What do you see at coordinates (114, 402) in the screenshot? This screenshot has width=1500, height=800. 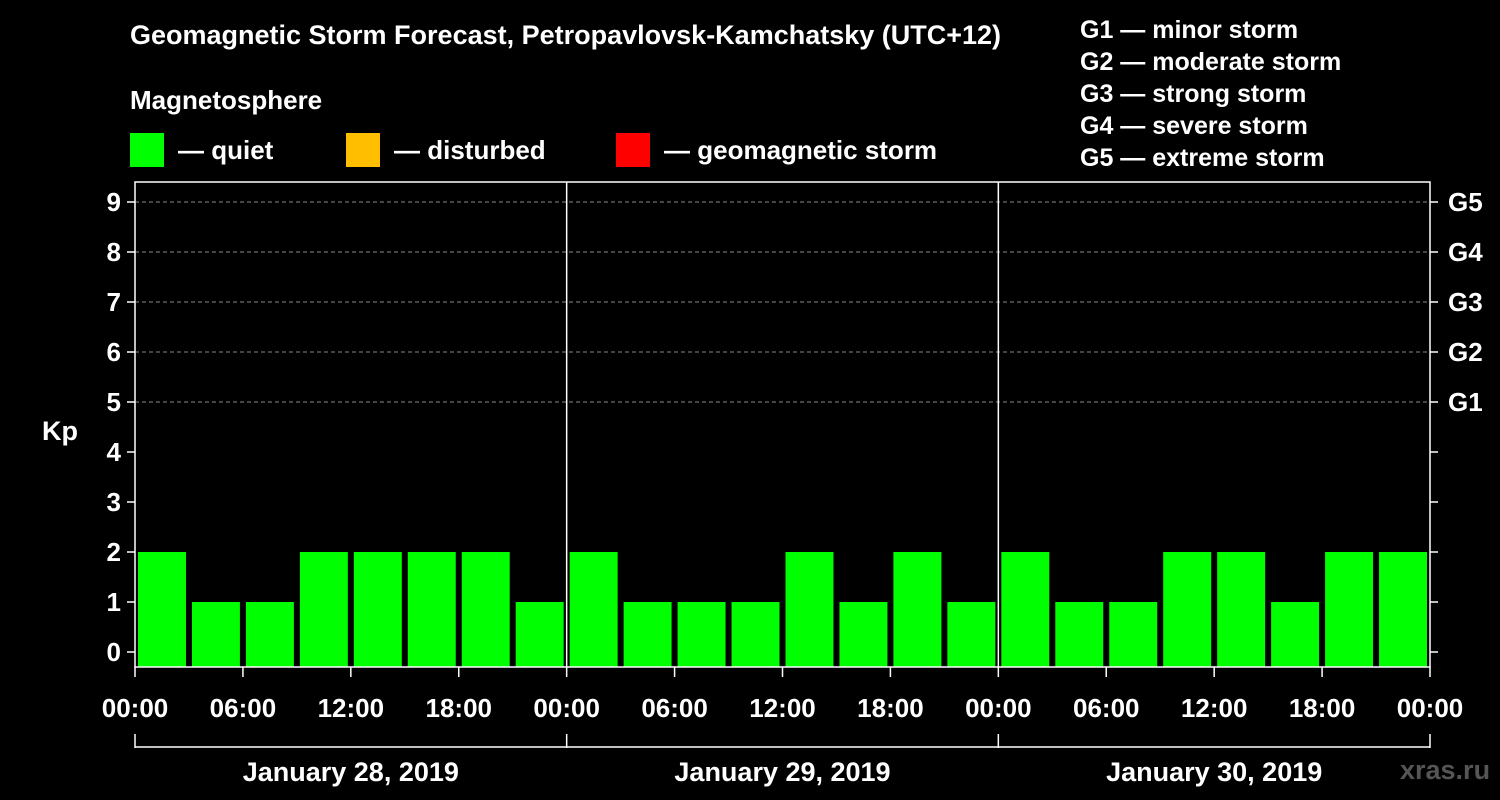 I see `y-tick-label: 5` at bounding box center [114, 402].